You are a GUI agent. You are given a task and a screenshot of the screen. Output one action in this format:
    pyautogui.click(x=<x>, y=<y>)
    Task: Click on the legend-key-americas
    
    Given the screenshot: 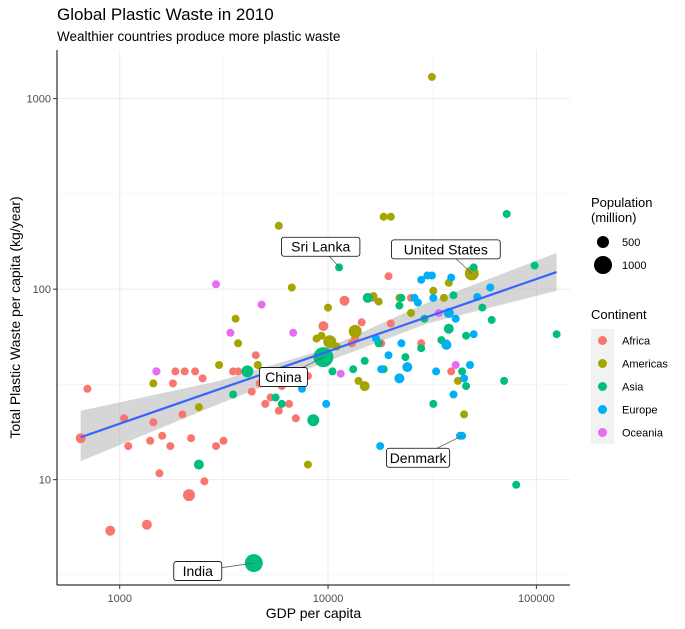 What is the action you would take?
    pyautogui.click(x=602, y=363)
    